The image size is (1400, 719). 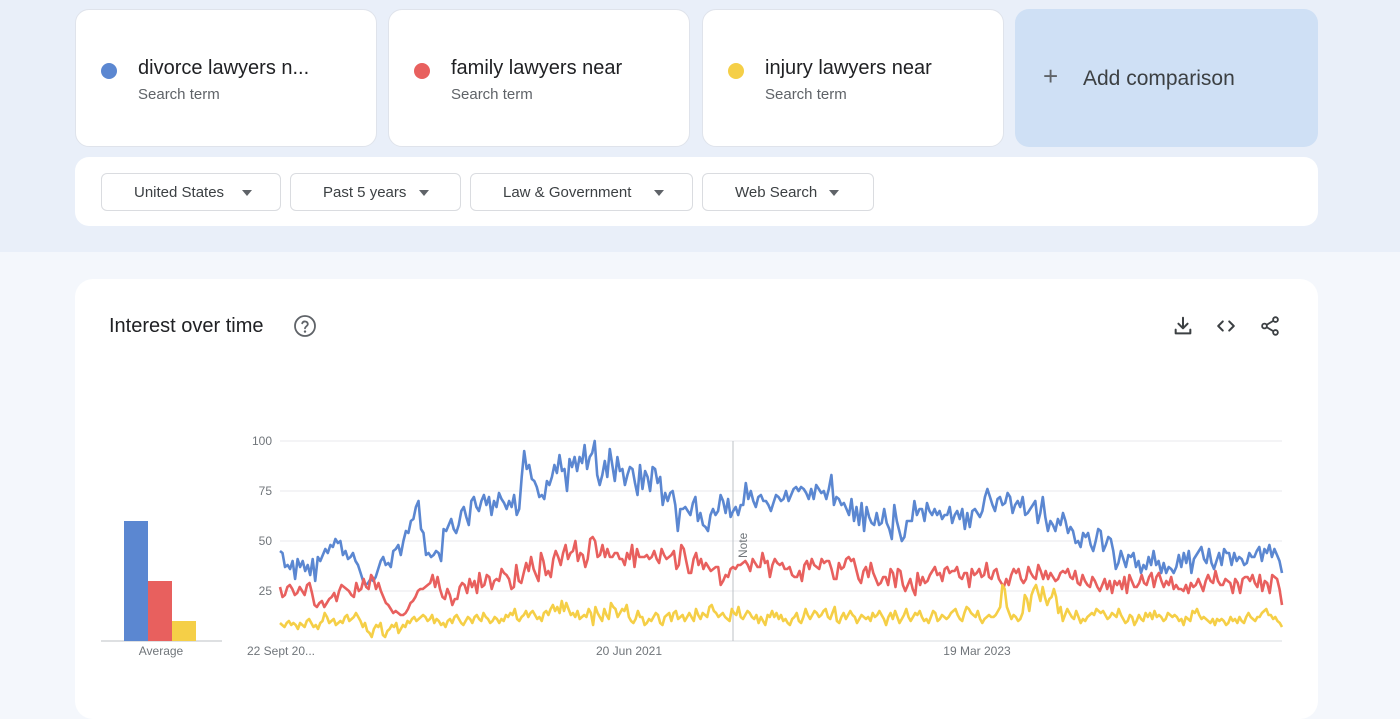 I want to click on search-term-name: injury lawyers near, so click(x=848, y=68).